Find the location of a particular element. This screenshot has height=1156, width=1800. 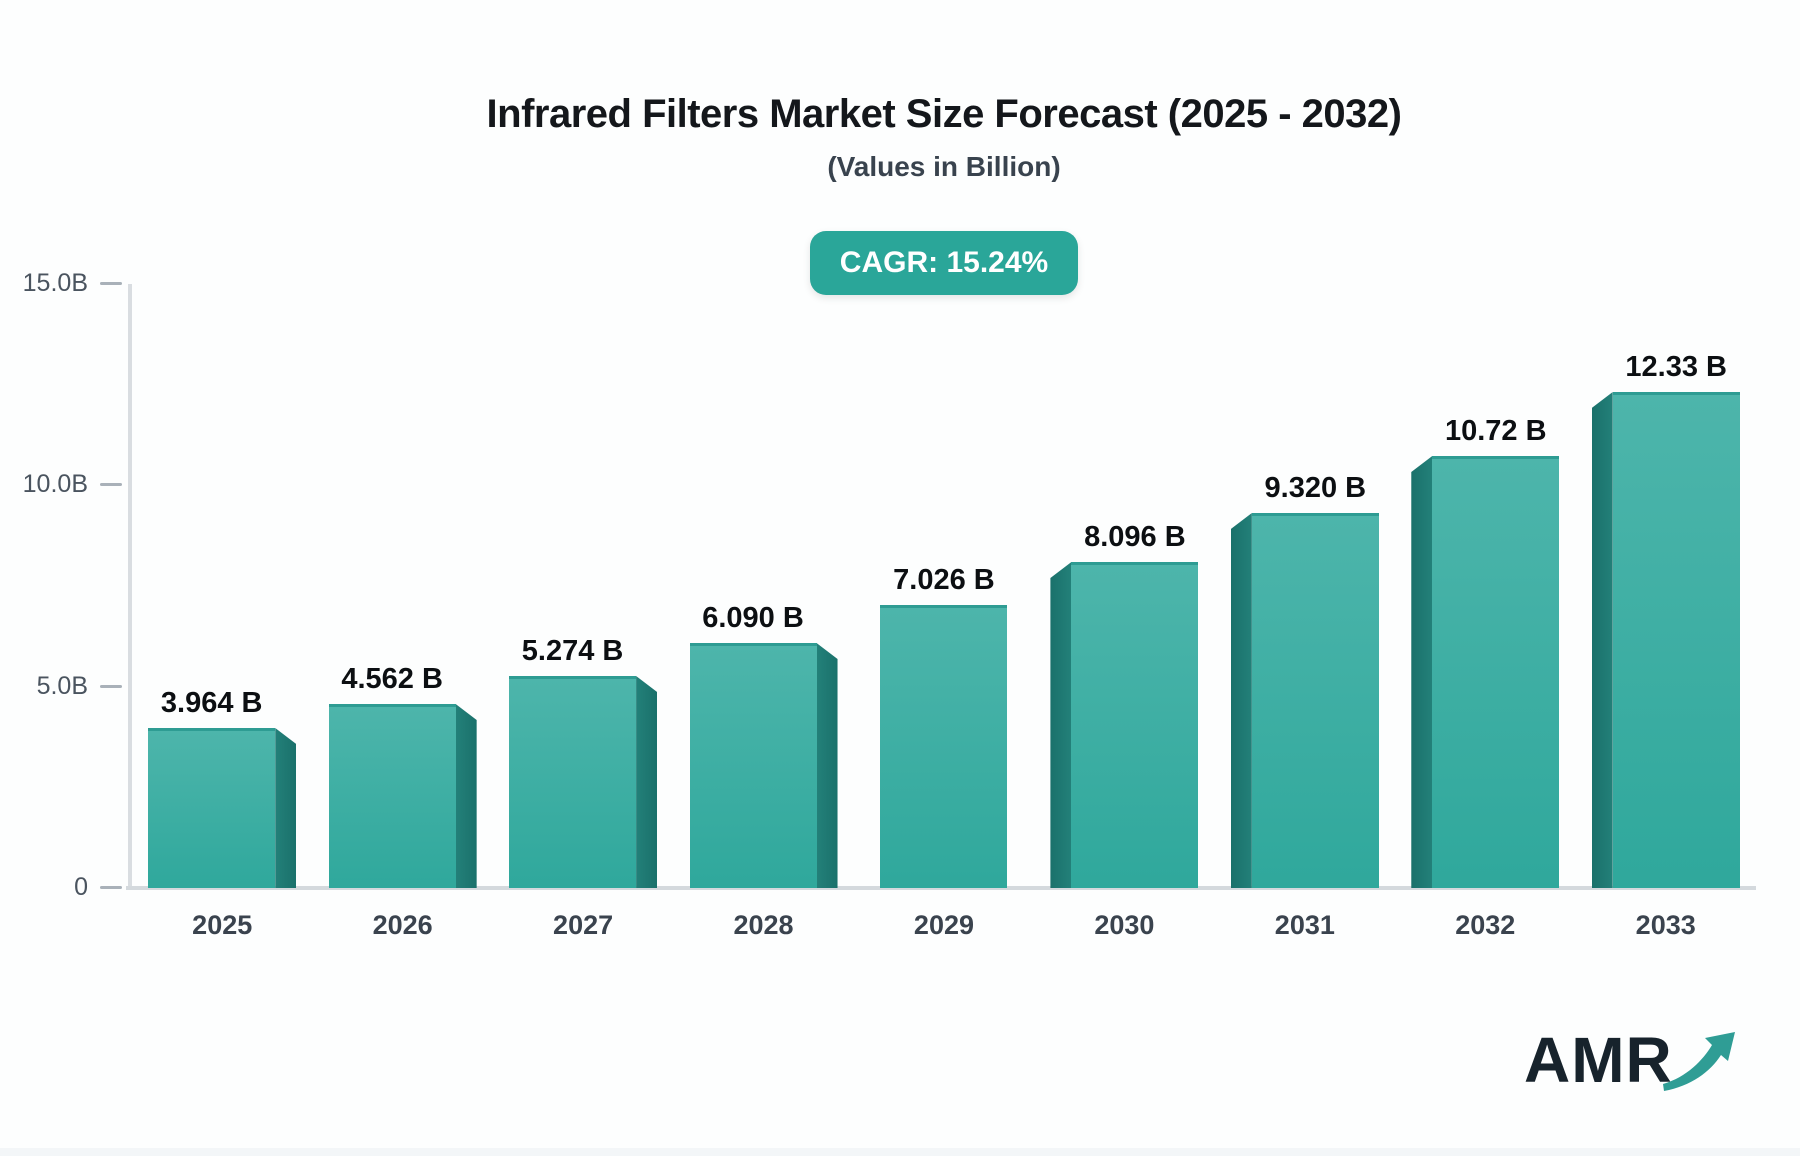

bar-3d: 3.964 B 2025 is located at coordinates (222, 813).